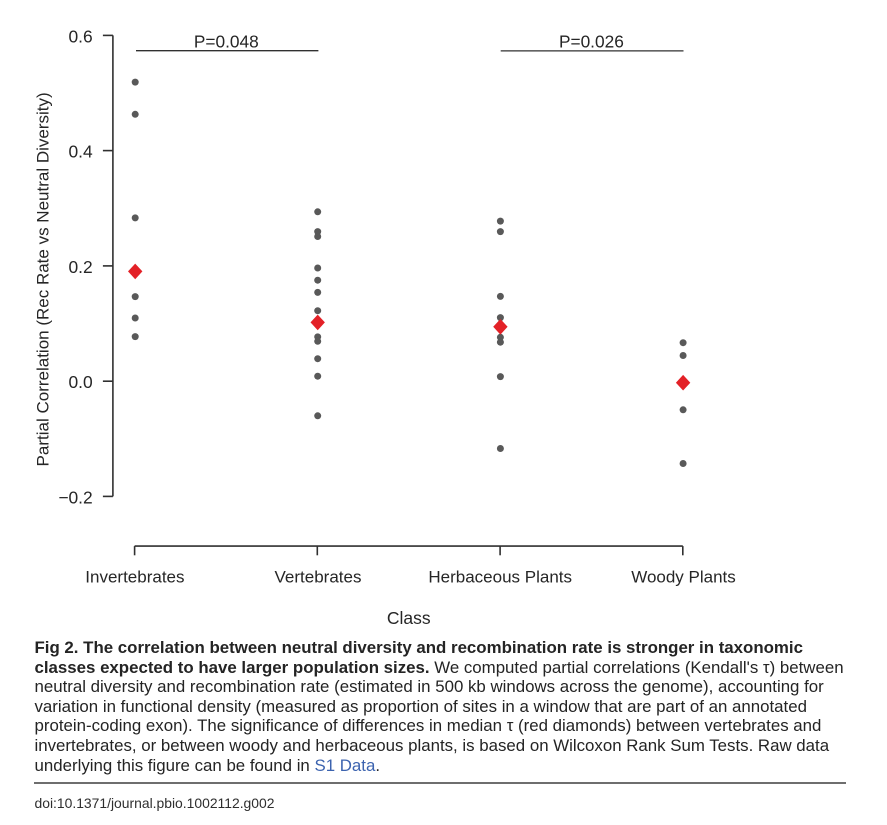  I want to click on svg-text: P=0.048, so click(226, 41).